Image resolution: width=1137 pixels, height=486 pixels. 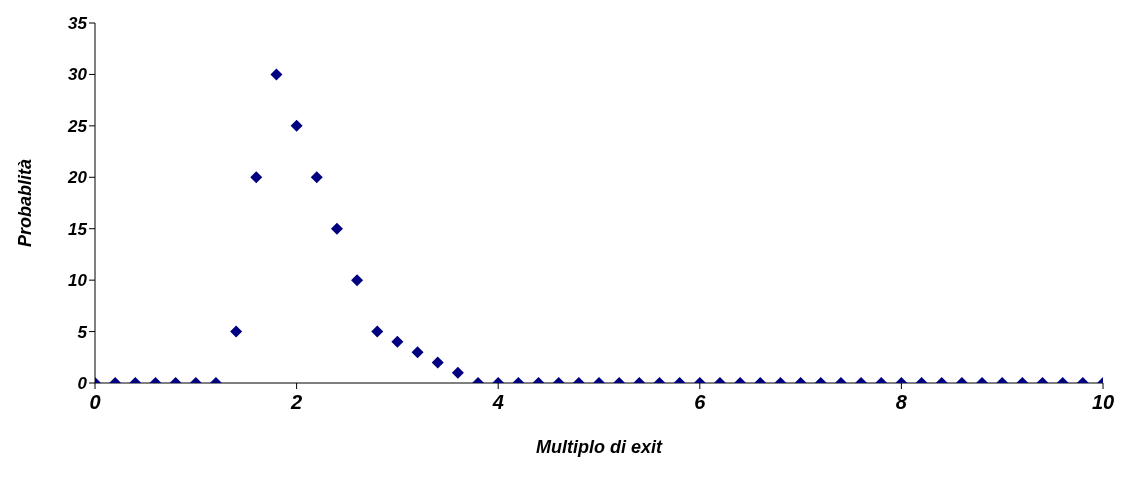 What do you see at coordinates (1103, 402) in the screenshot?
I see `x-tick-label: 10` at bounding box center [1103, 402].